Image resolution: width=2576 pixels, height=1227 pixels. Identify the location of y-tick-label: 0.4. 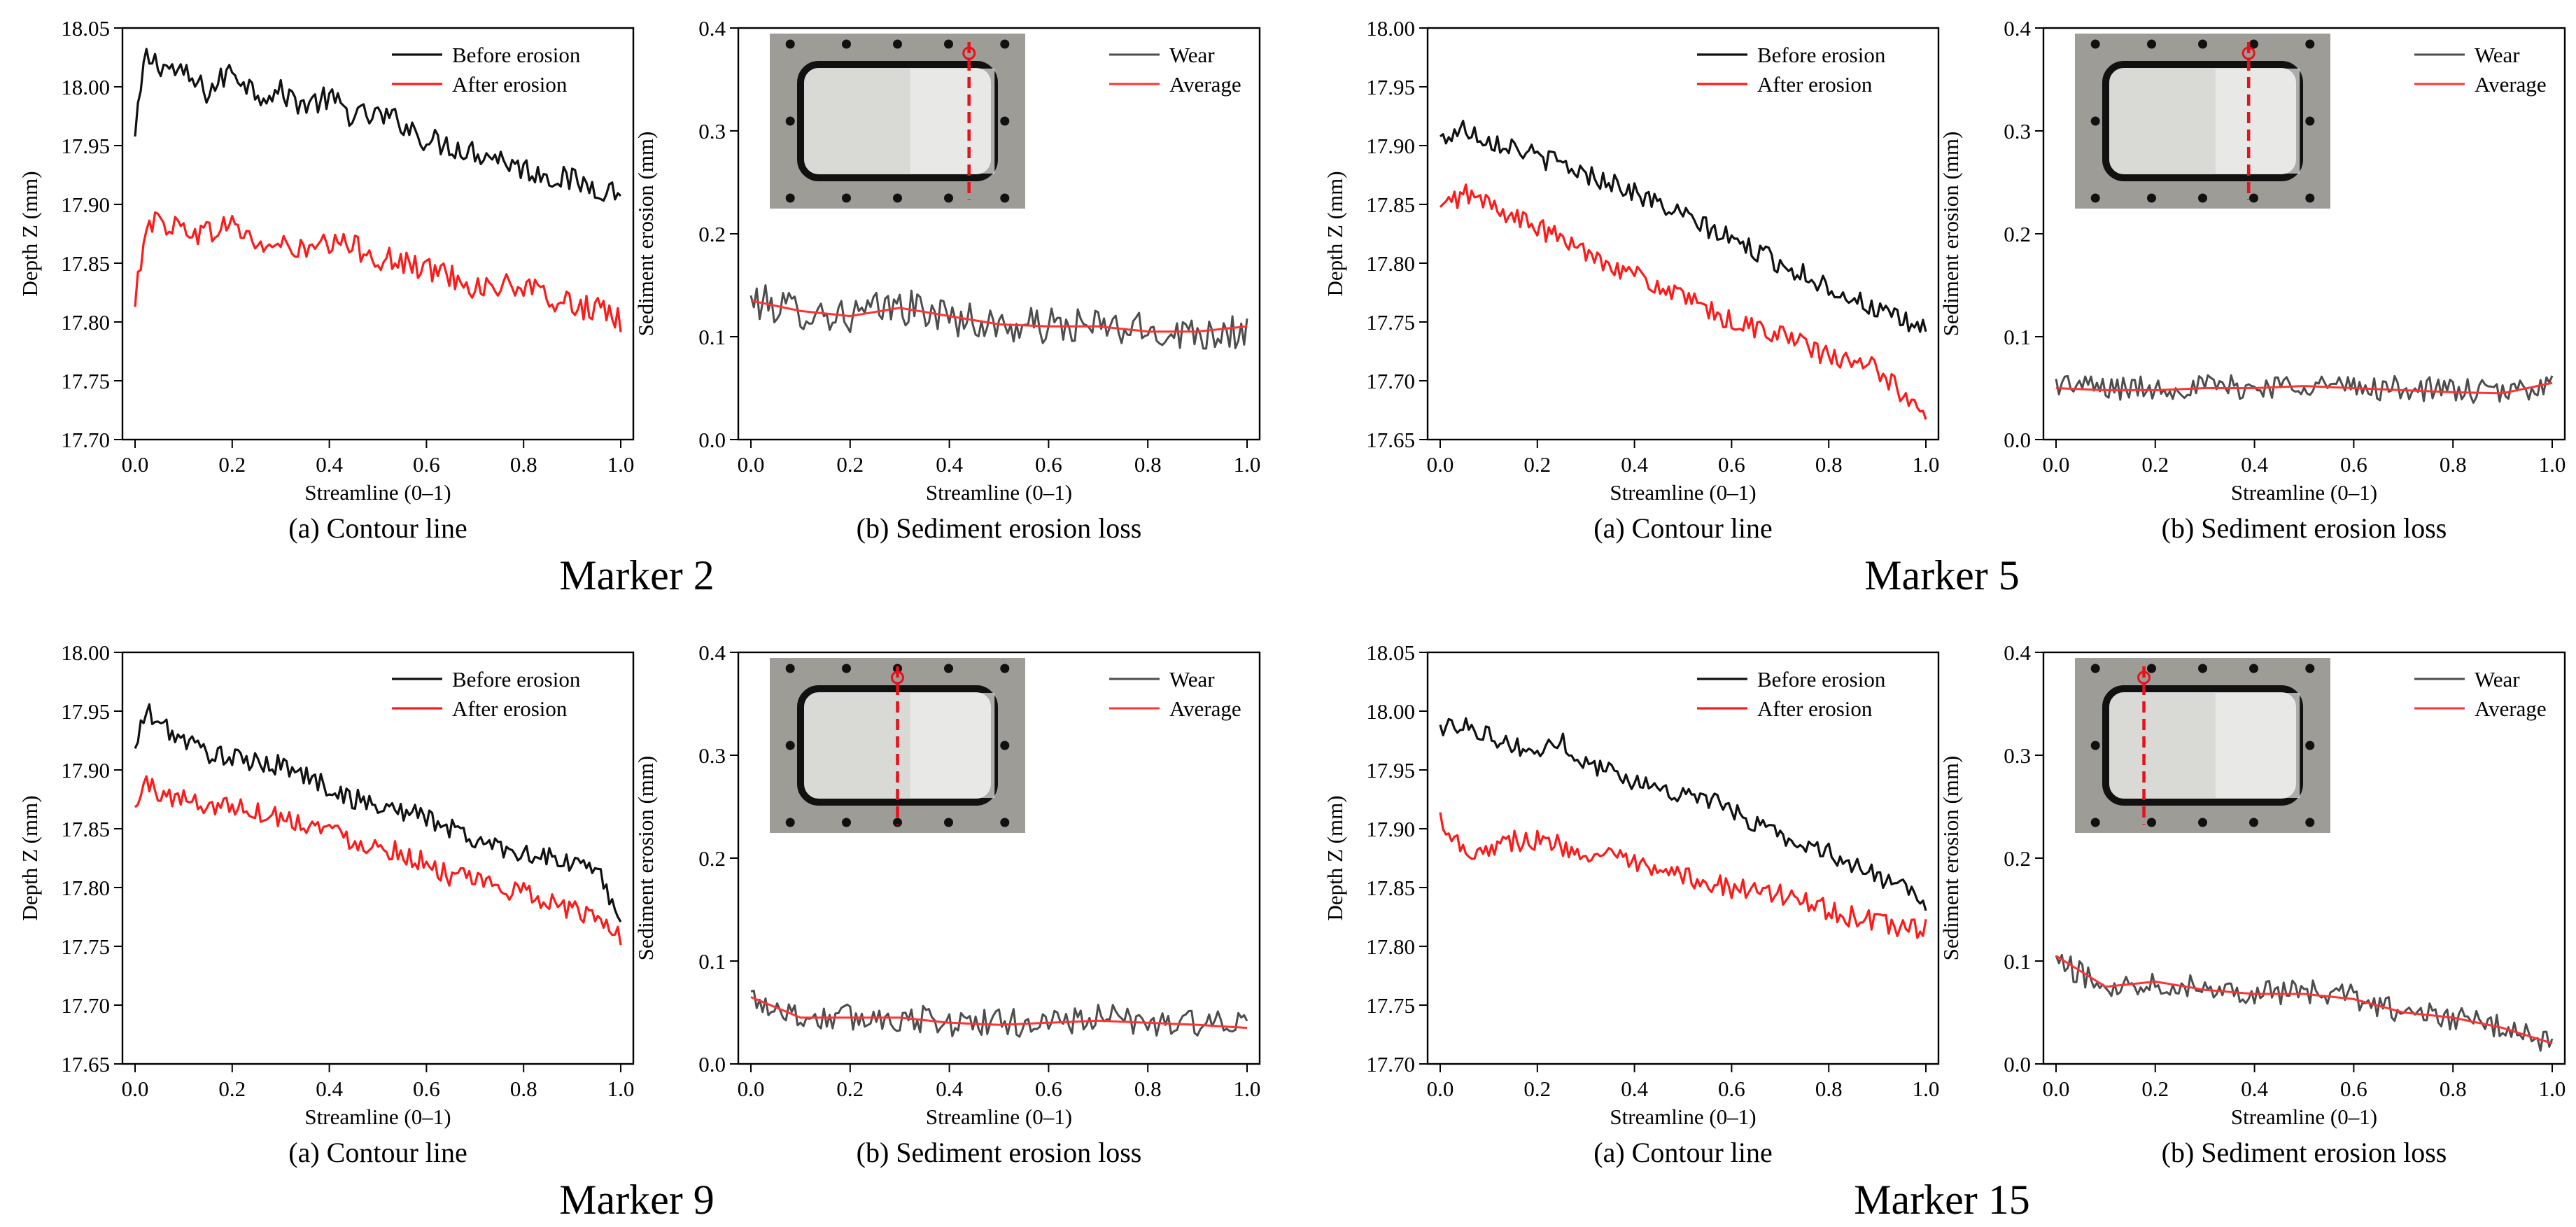
(712, 653).